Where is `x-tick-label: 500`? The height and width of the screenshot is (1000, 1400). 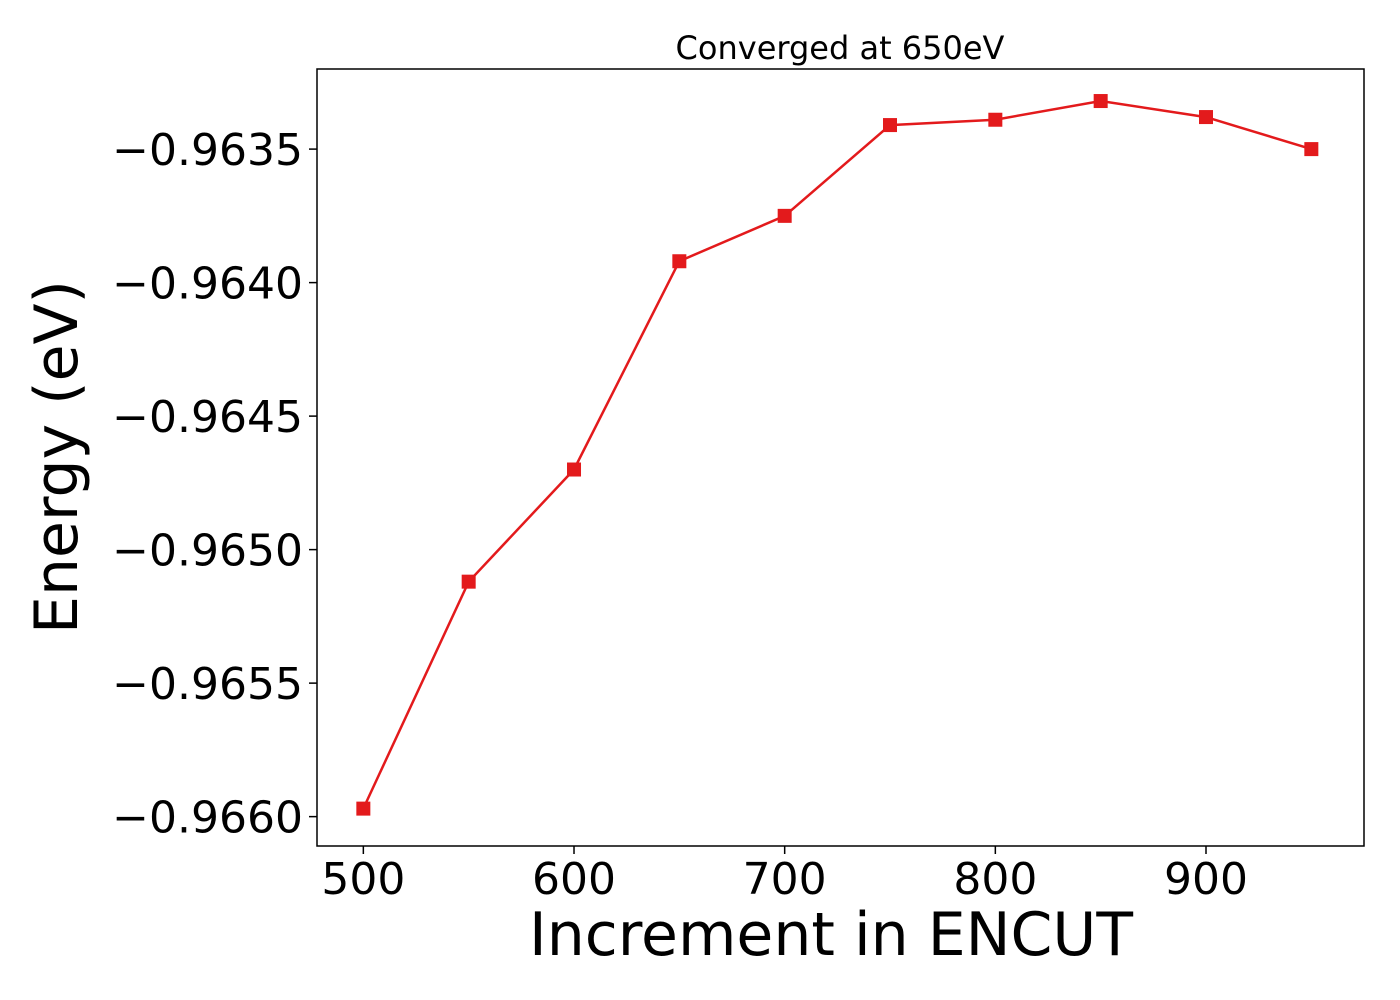
x-tick-label: 500 is located at coordinates (363, 879).